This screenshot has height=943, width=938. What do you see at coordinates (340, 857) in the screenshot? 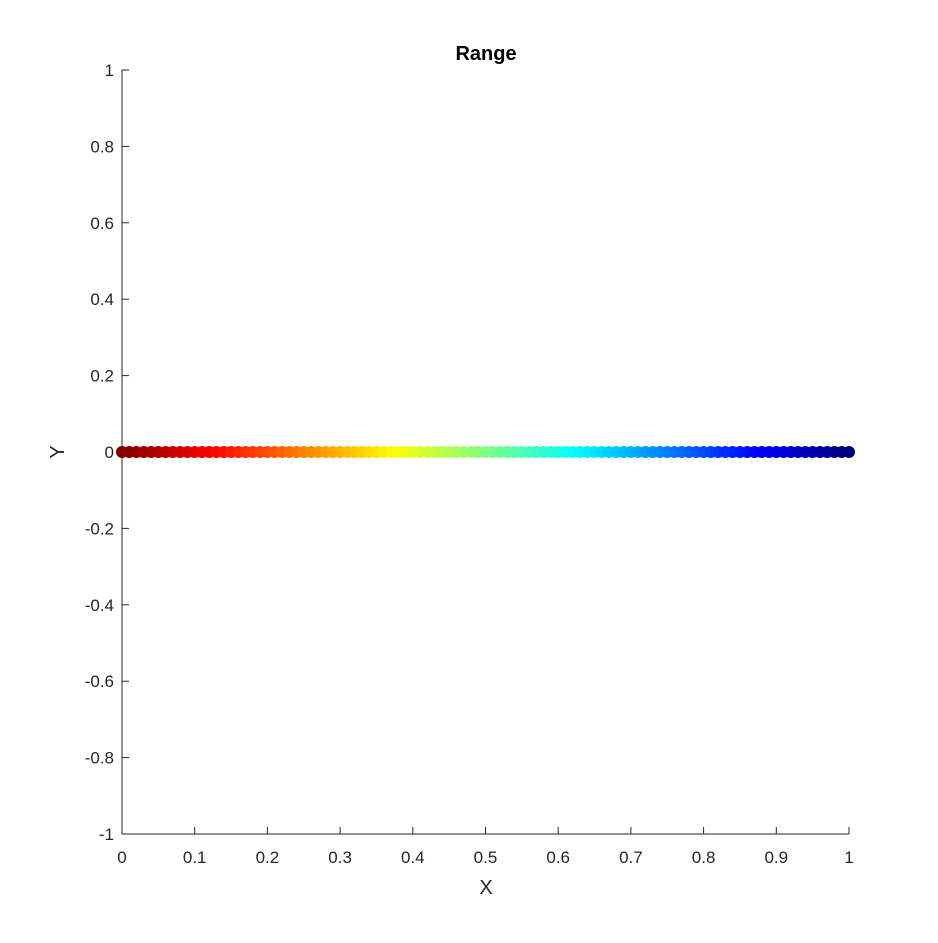
I see `x-tick-label: 0.3` at bounding box center [340, 857].